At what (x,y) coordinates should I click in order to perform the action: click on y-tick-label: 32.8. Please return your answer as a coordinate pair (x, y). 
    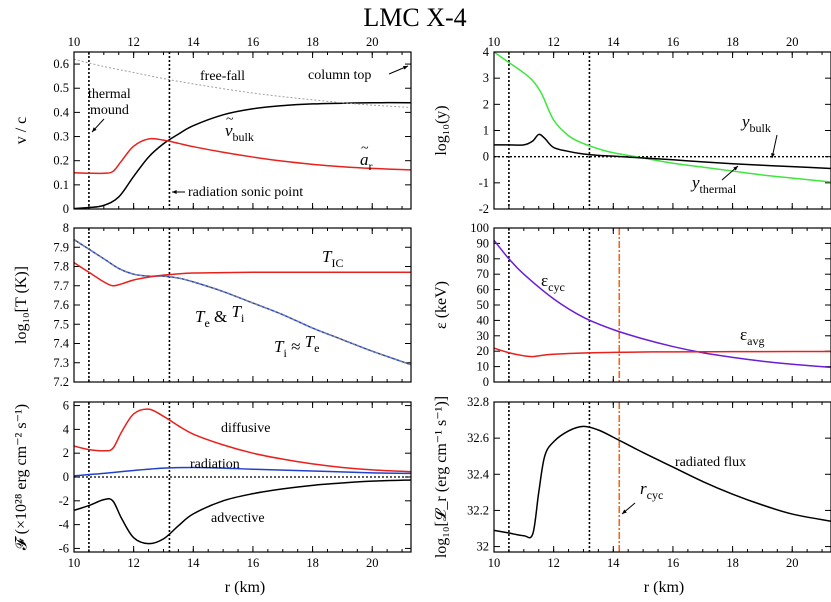
    Looking at the image, I should click on (478, 402).